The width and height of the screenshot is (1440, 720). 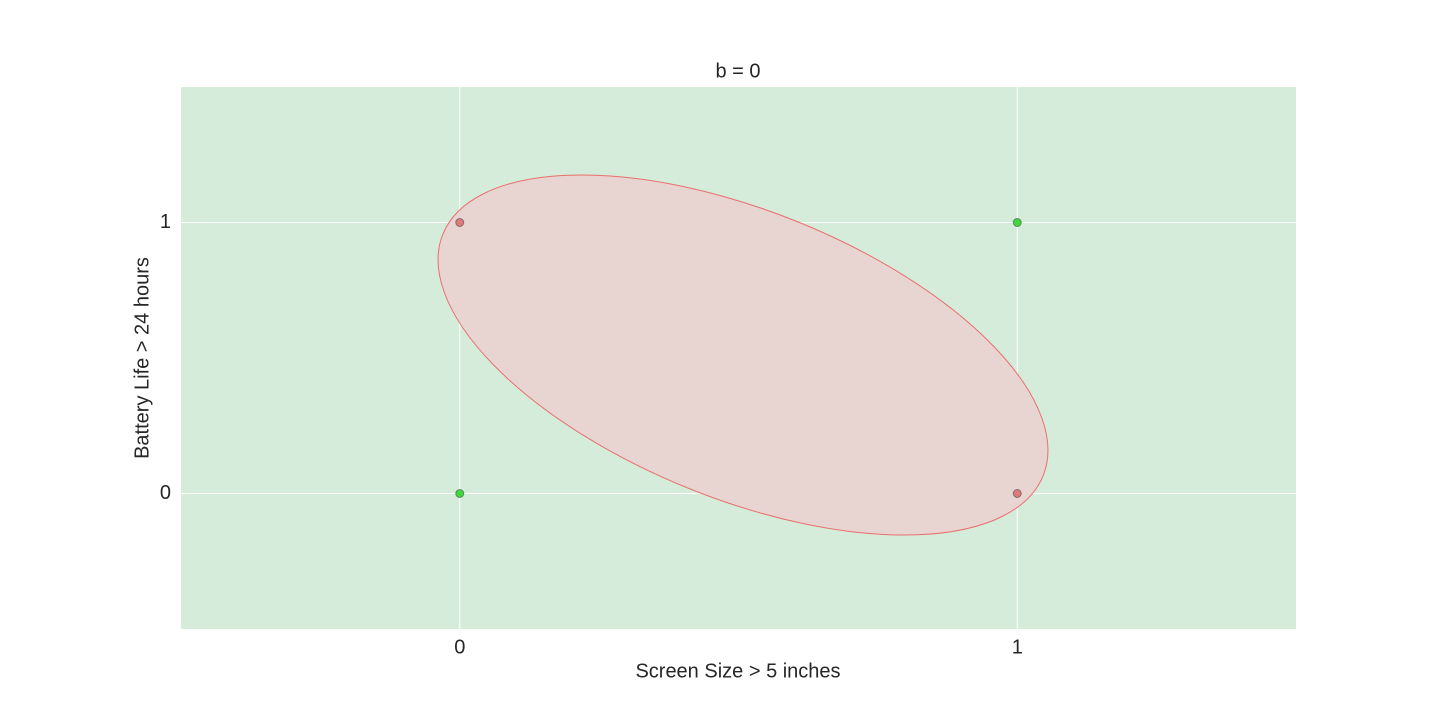 I want to click on x-axis-label: Screen Size > 5 inches, so click(x=737, y=671).